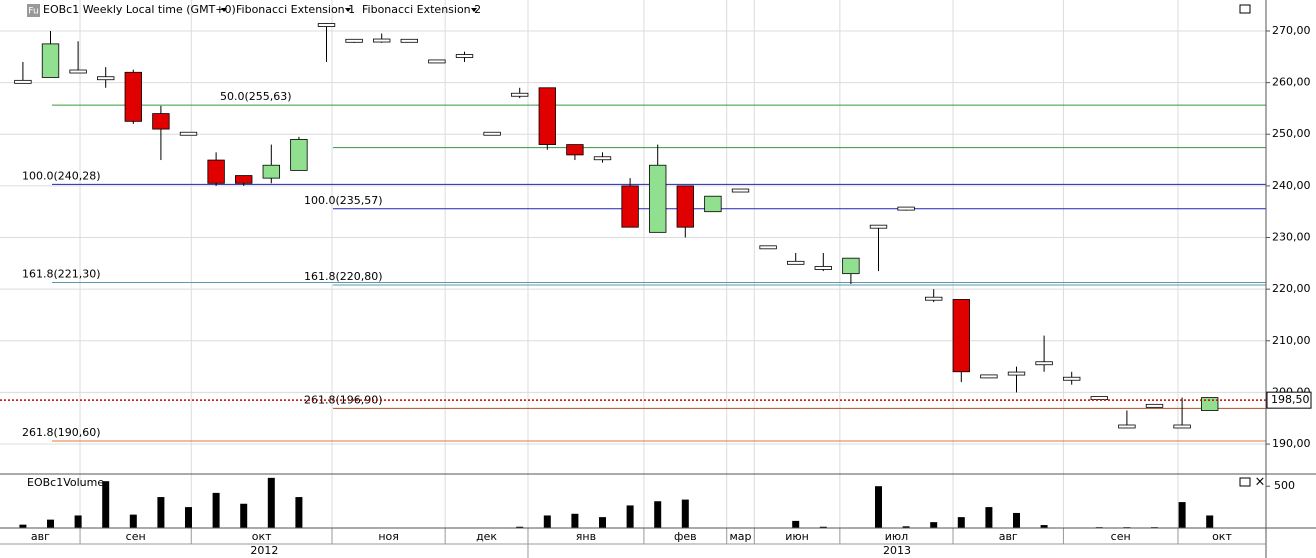 The height and width of the screenshot is (558, 1316). I want to click on y-tick-label: 220,00, so click(1291, 288).